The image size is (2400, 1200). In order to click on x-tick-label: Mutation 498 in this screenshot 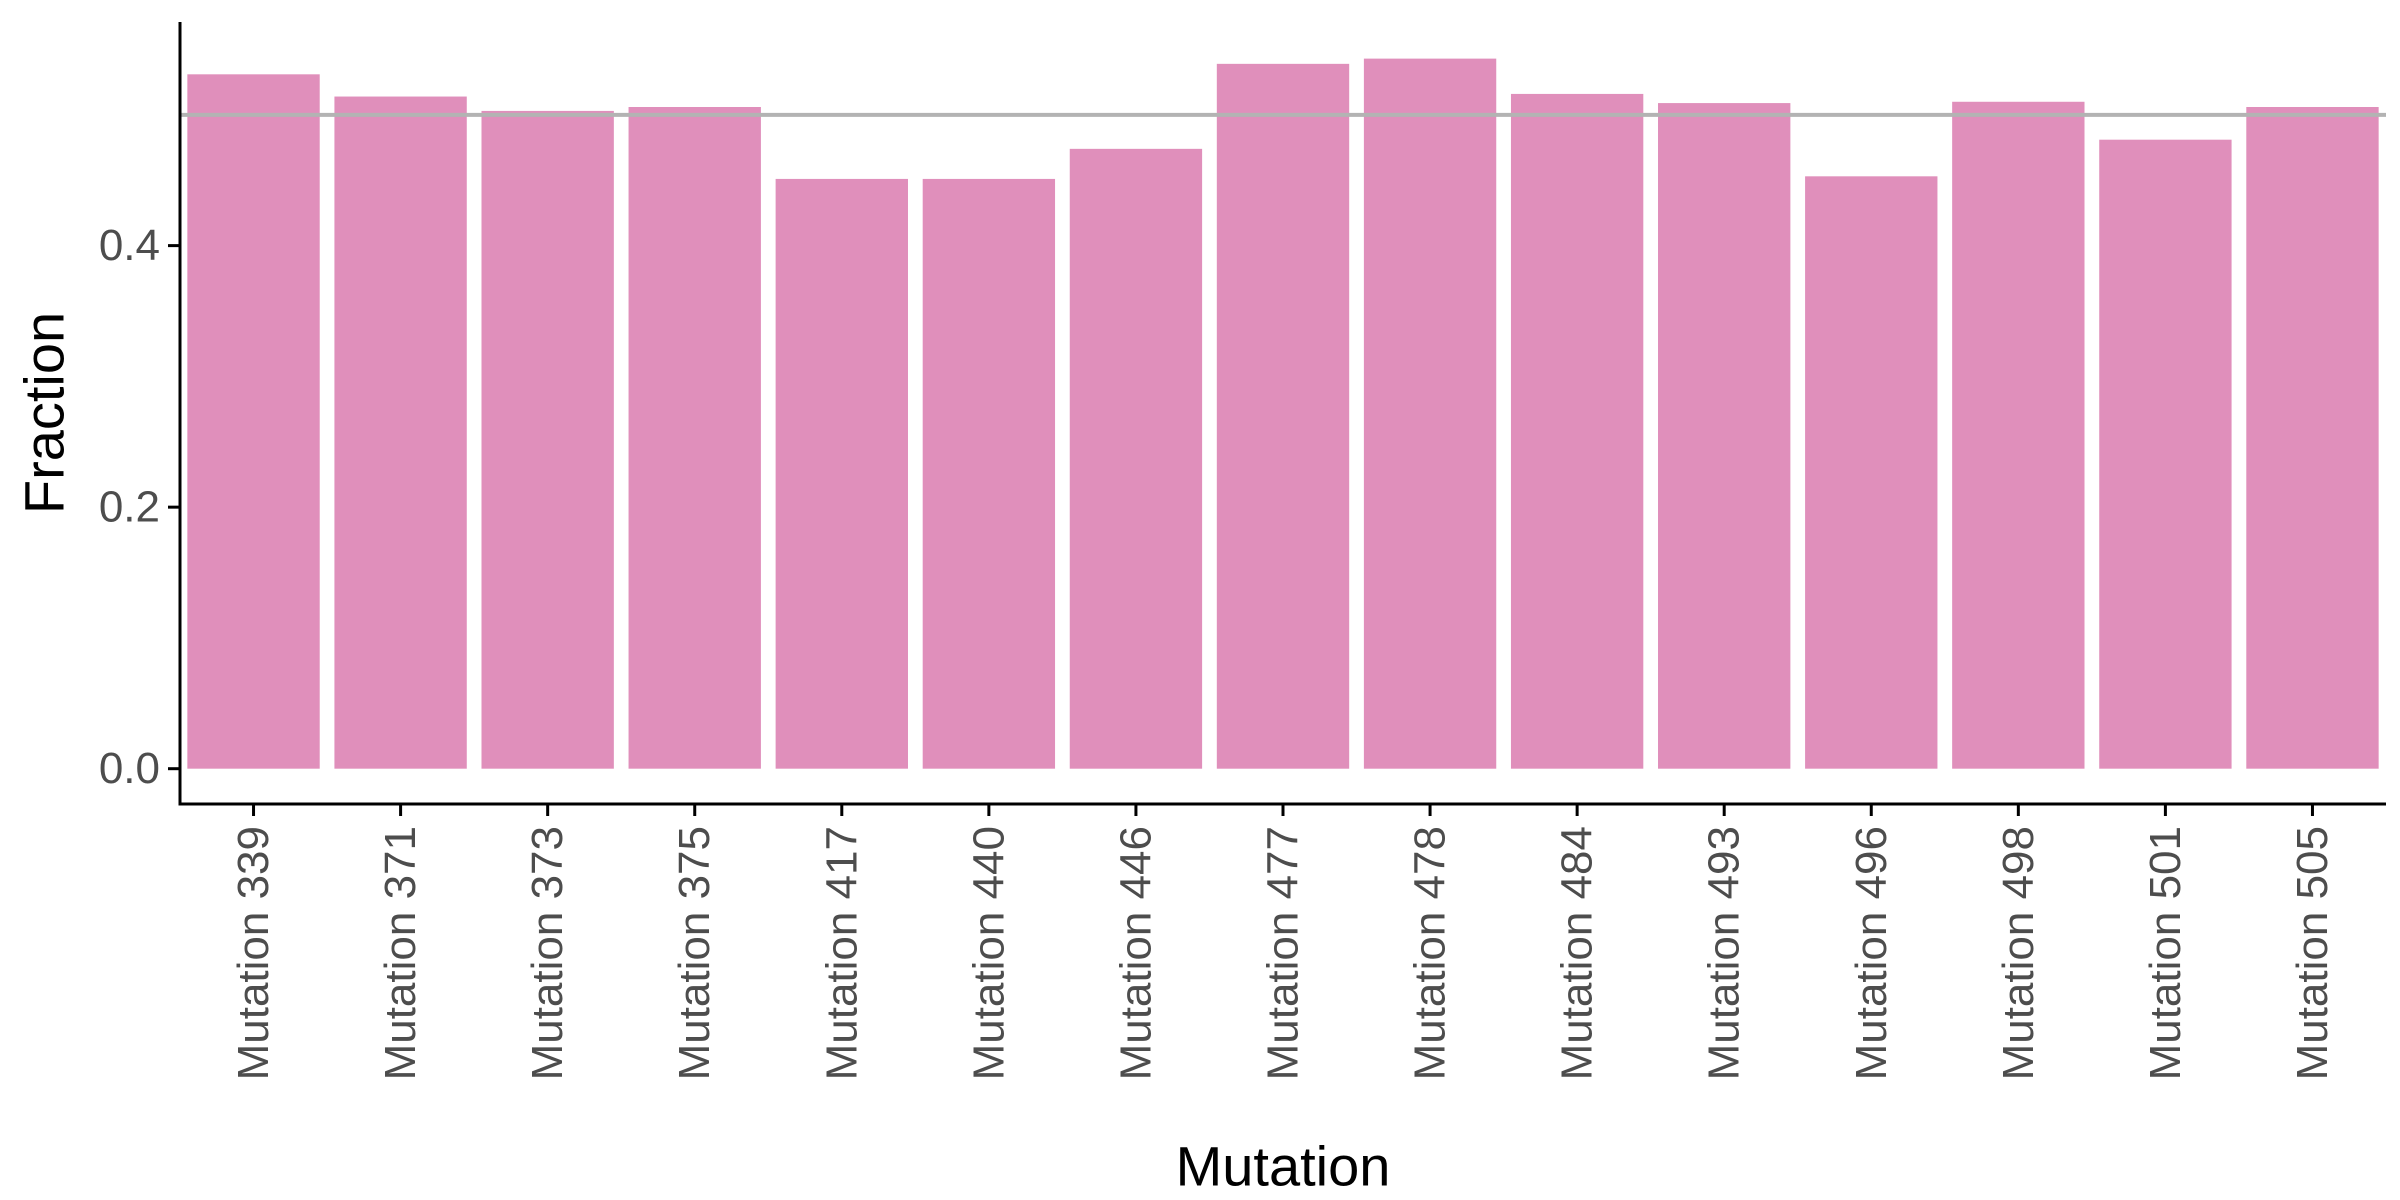, I will do `click(2018, 953)`.